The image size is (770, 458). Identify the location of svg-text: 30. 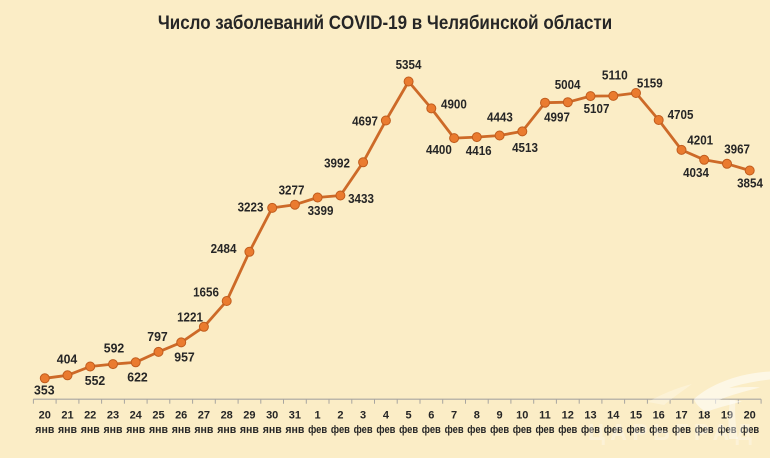
(272, 416).